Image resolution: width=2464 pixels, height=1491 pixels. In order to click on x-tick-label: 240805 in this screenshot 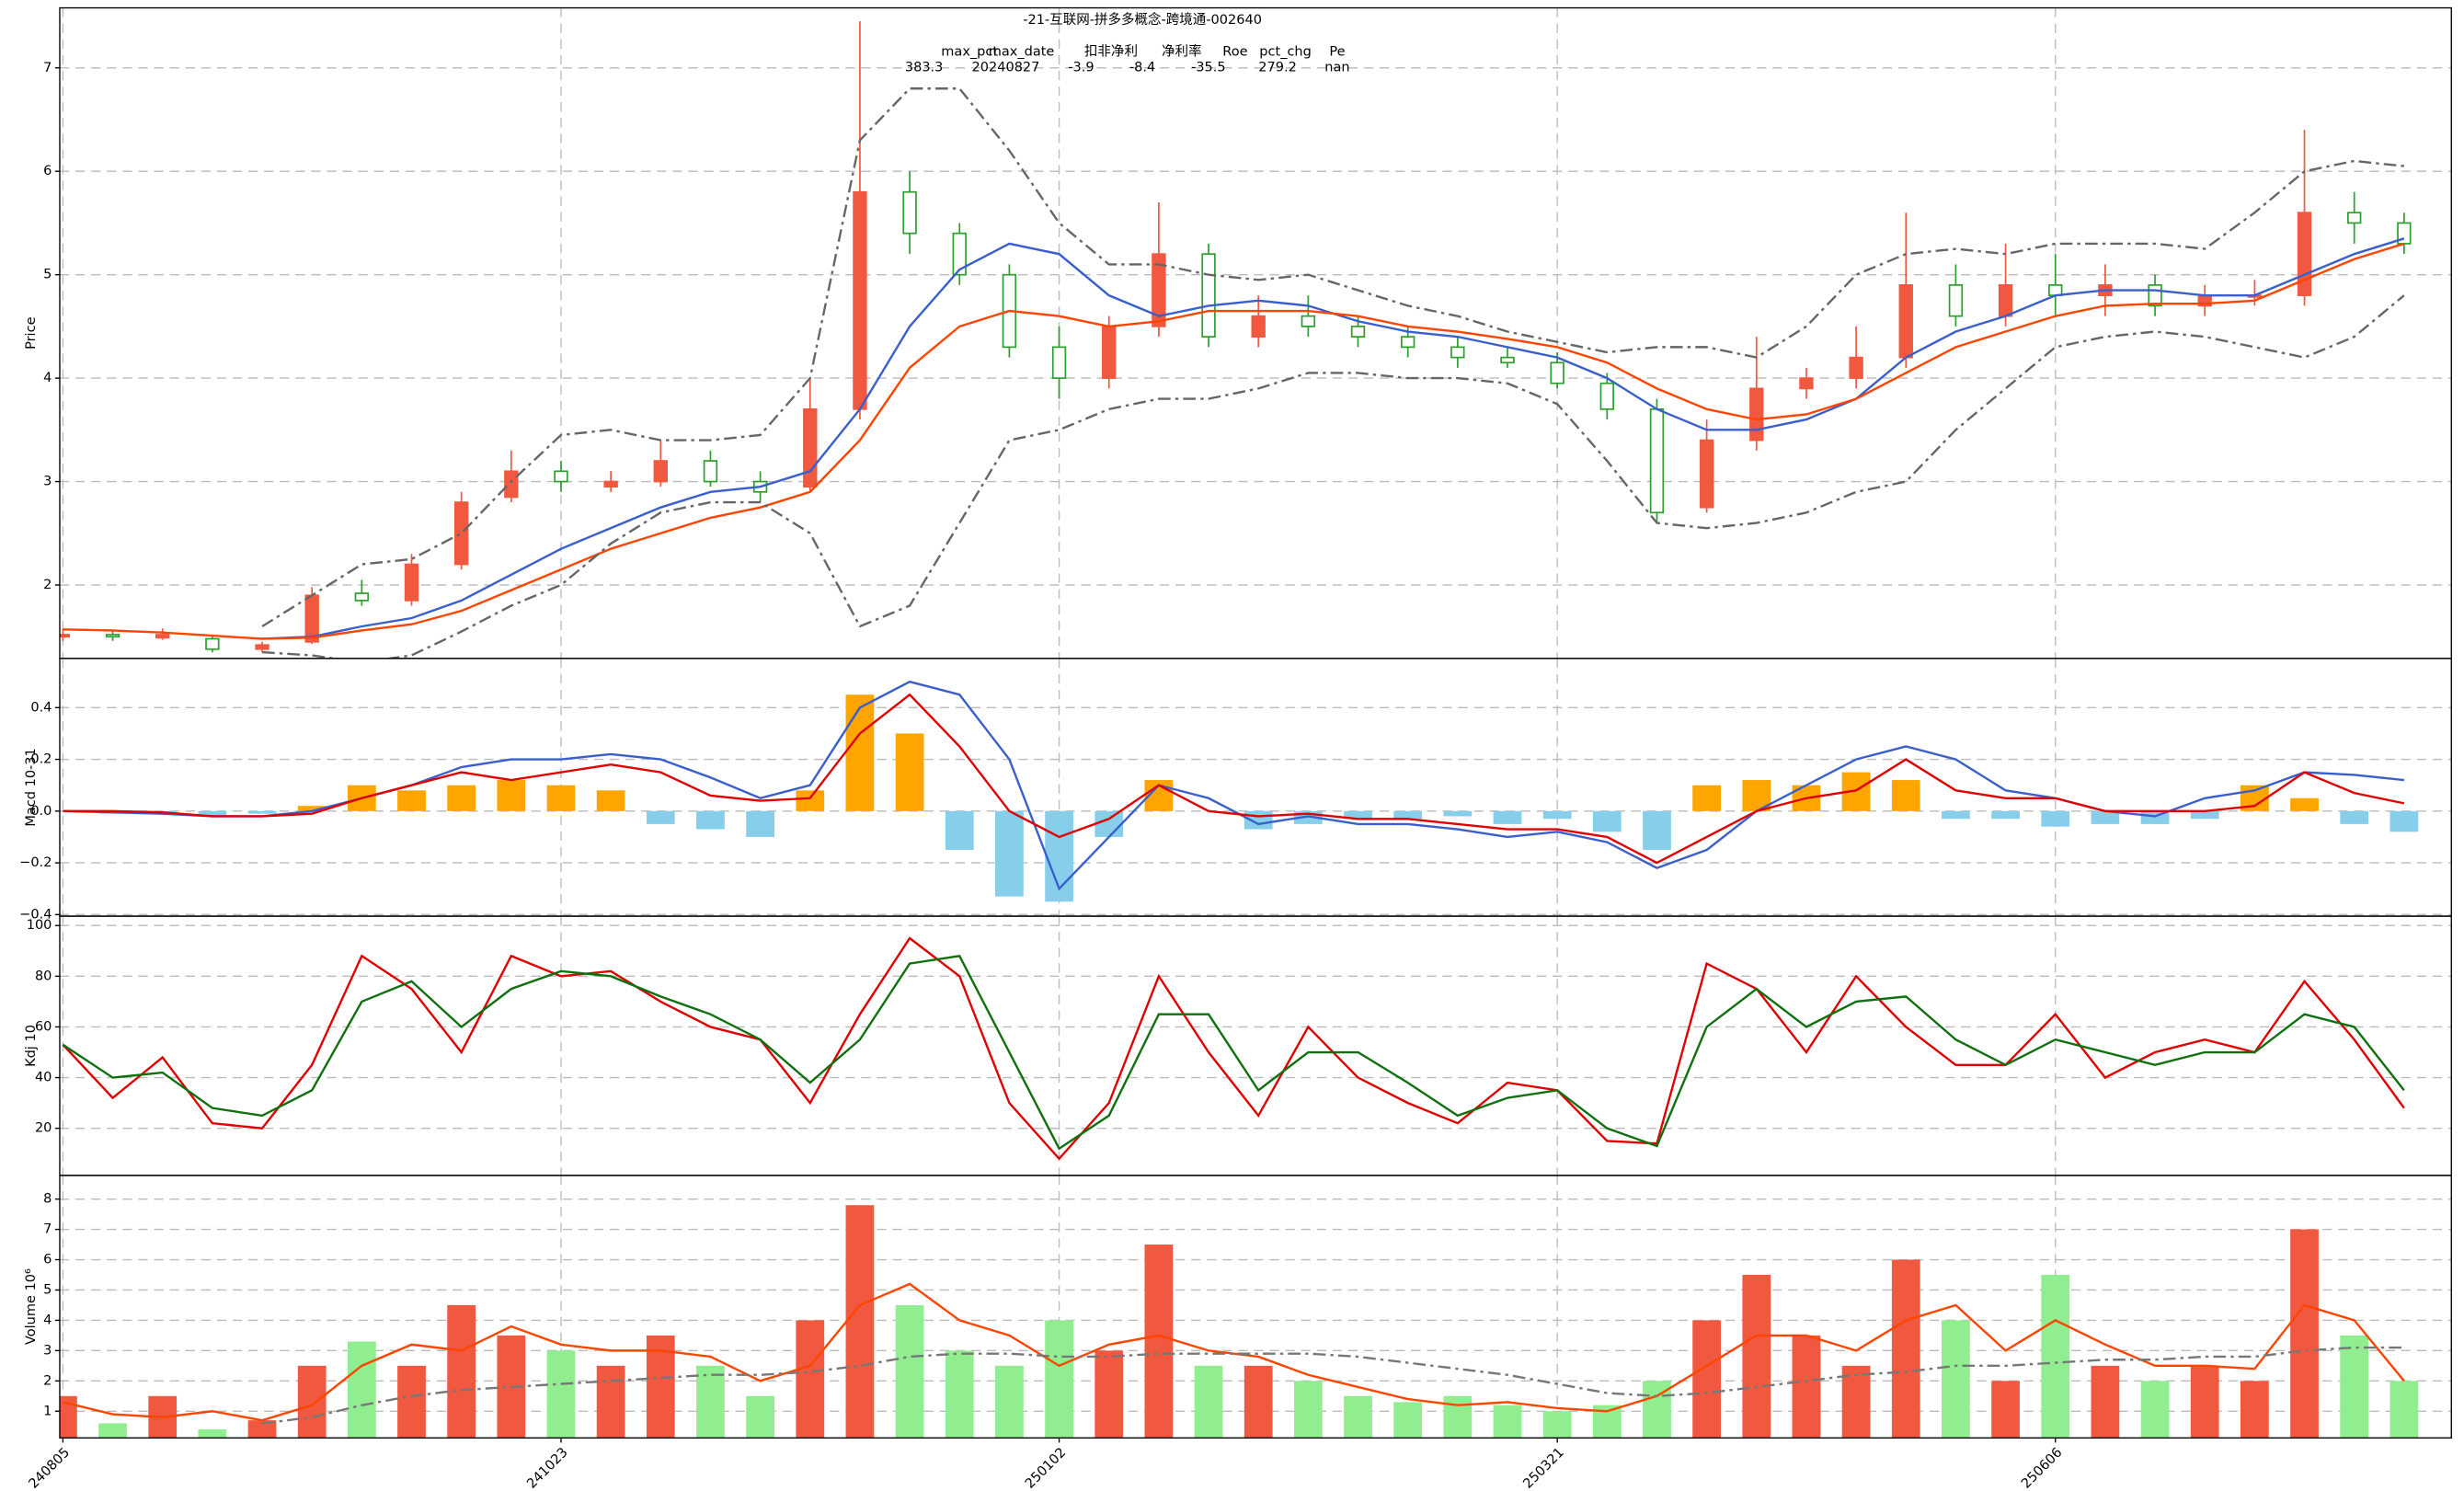, I will do `click(50, 1468)`.